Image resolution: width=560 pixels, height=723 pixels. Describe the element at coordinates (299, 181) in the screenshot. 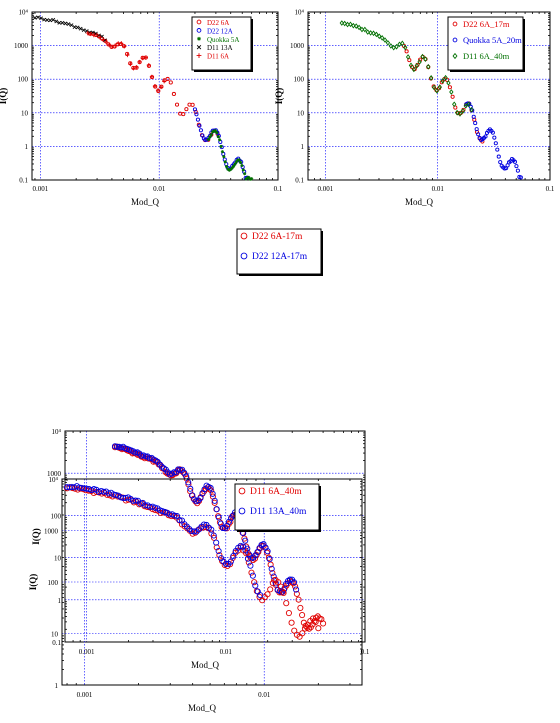

I see `y-tick-label: 0.1` at that location.